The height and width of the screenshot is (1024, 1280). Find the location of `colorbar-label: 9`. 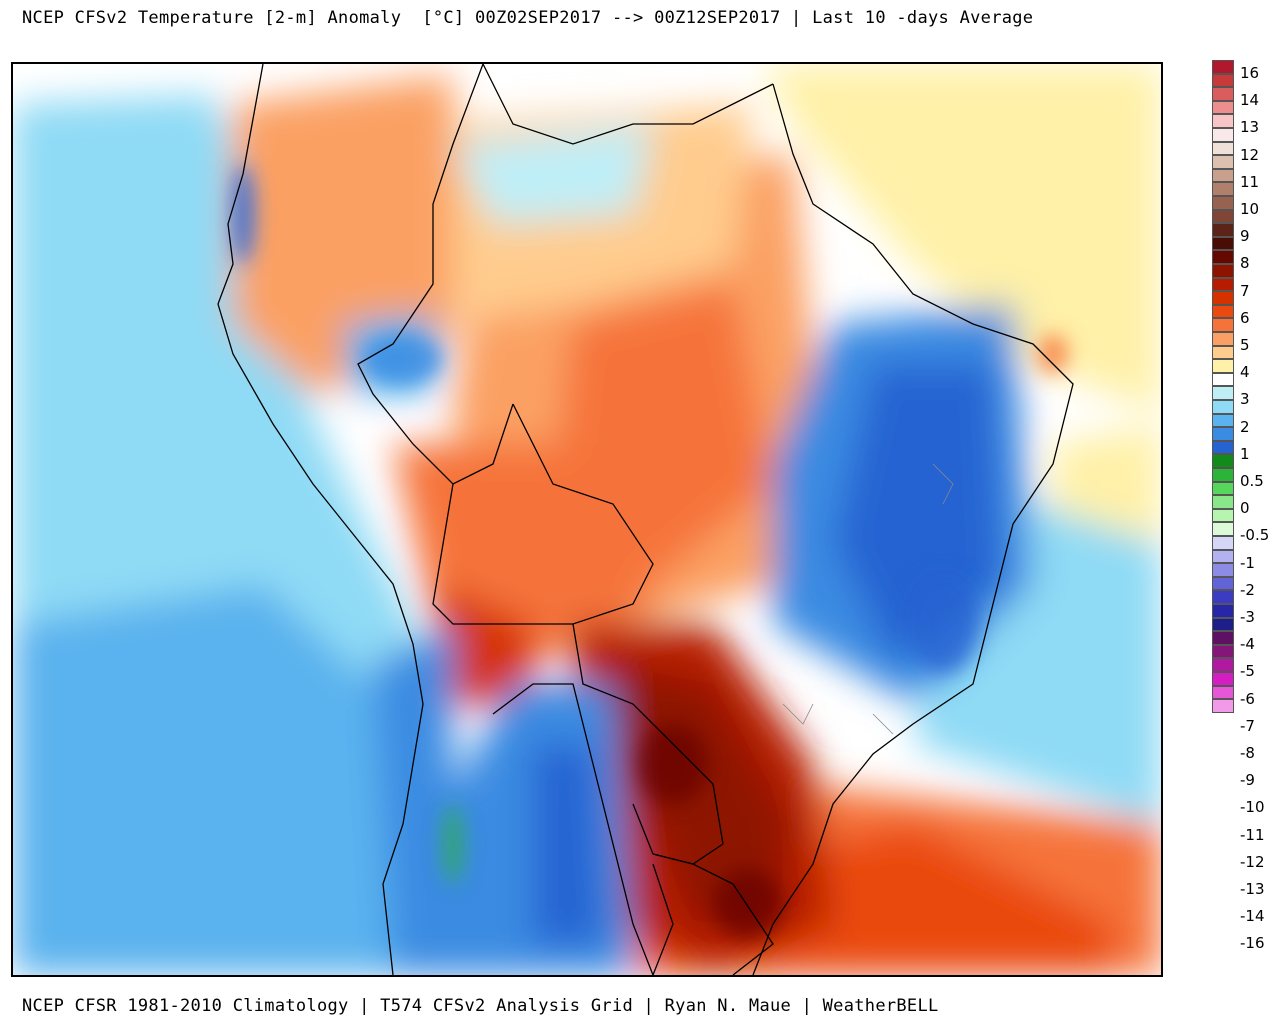

colorbar-label: 9 is located at coordinates (1245, 236).